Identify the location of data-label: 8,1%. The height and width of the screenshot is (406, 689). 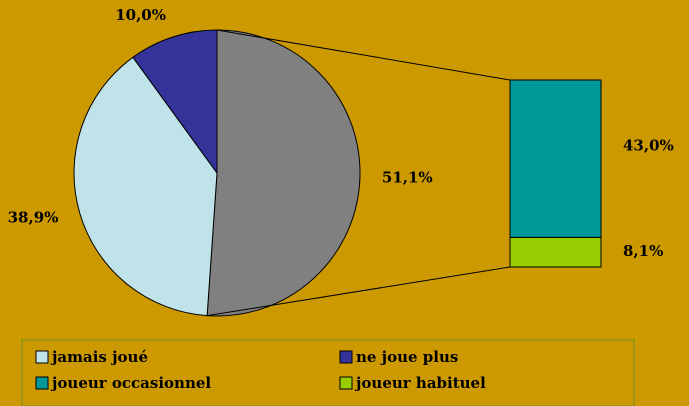
(643, 251).